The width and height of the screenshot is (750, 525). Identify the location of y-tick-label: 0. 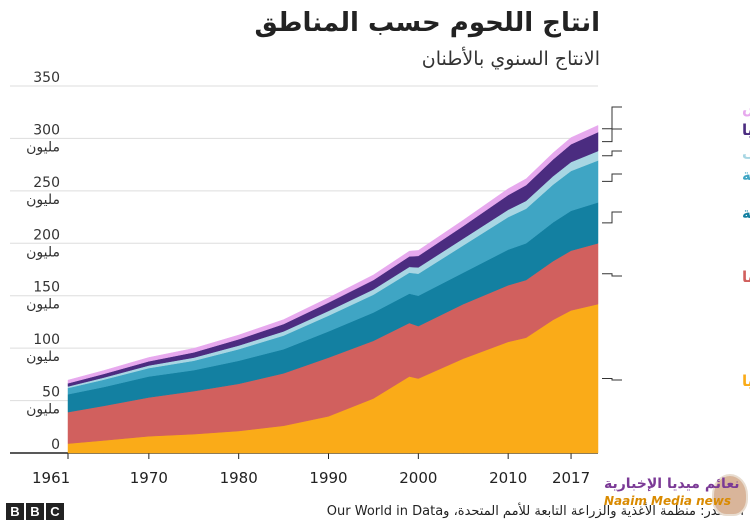
(55, 445).